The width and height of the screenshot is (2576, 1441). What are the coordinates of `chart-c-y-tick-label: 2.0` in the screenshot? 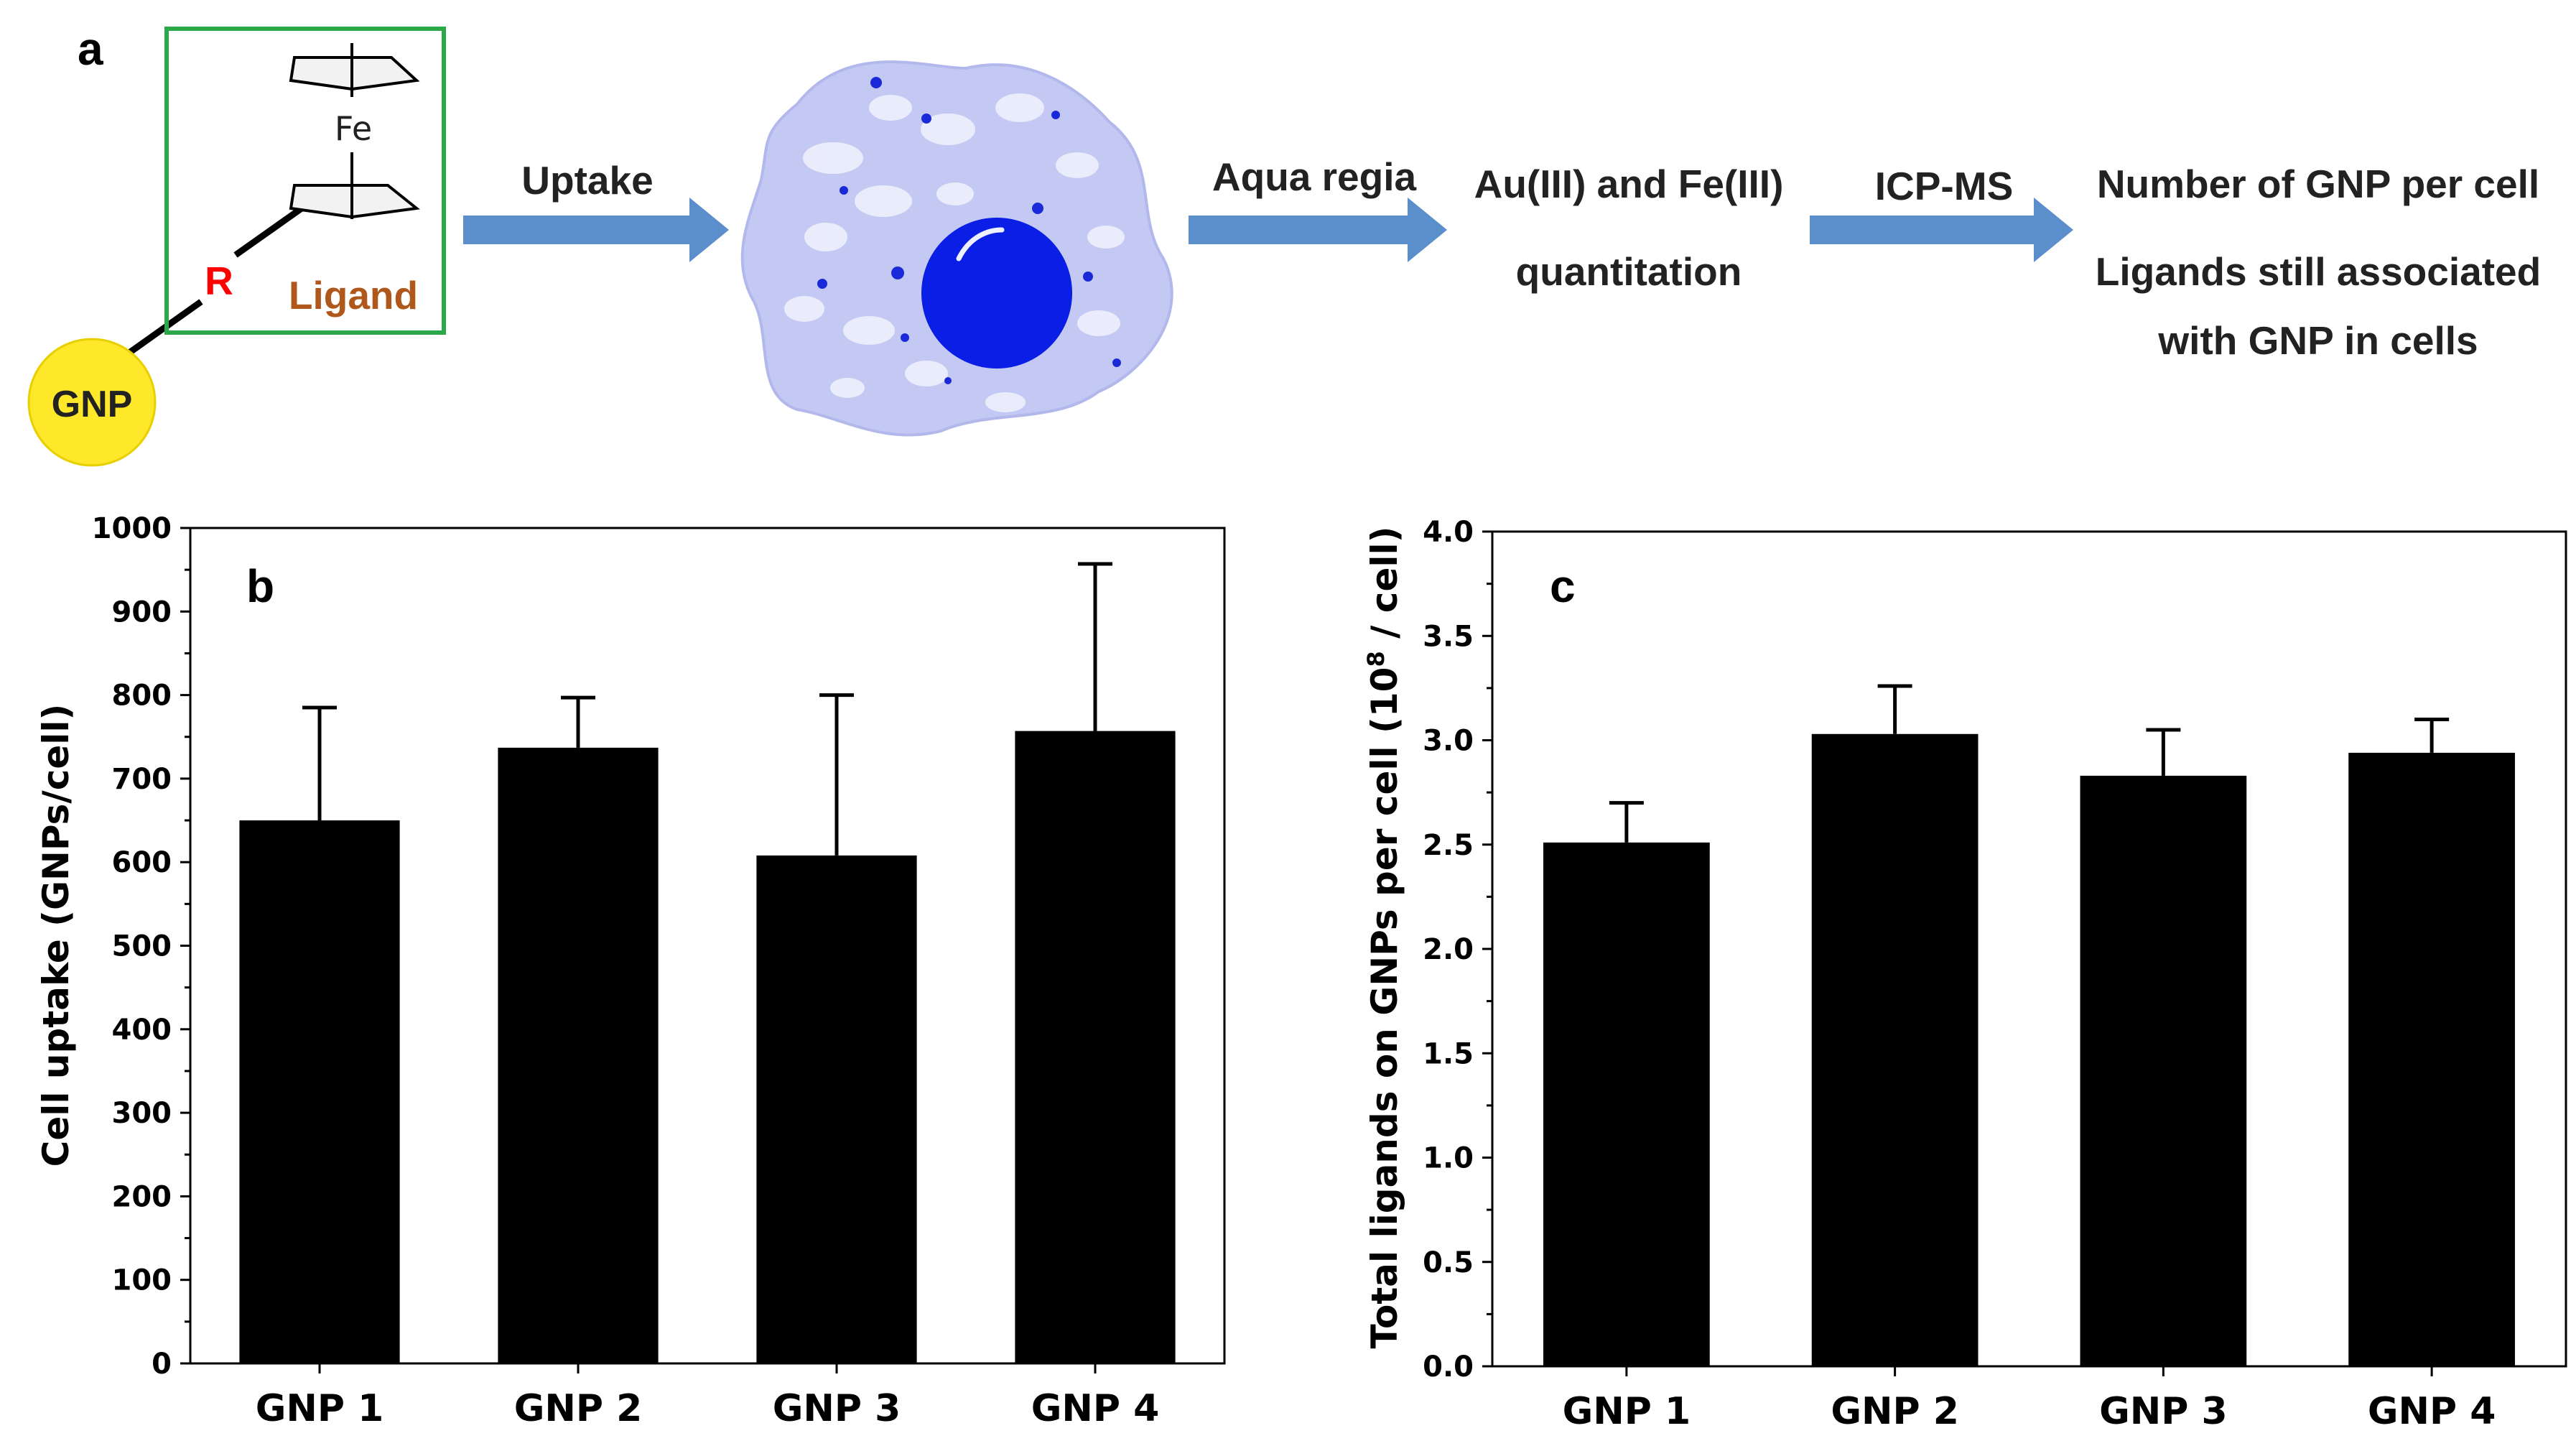 It's located at (1448, 949).